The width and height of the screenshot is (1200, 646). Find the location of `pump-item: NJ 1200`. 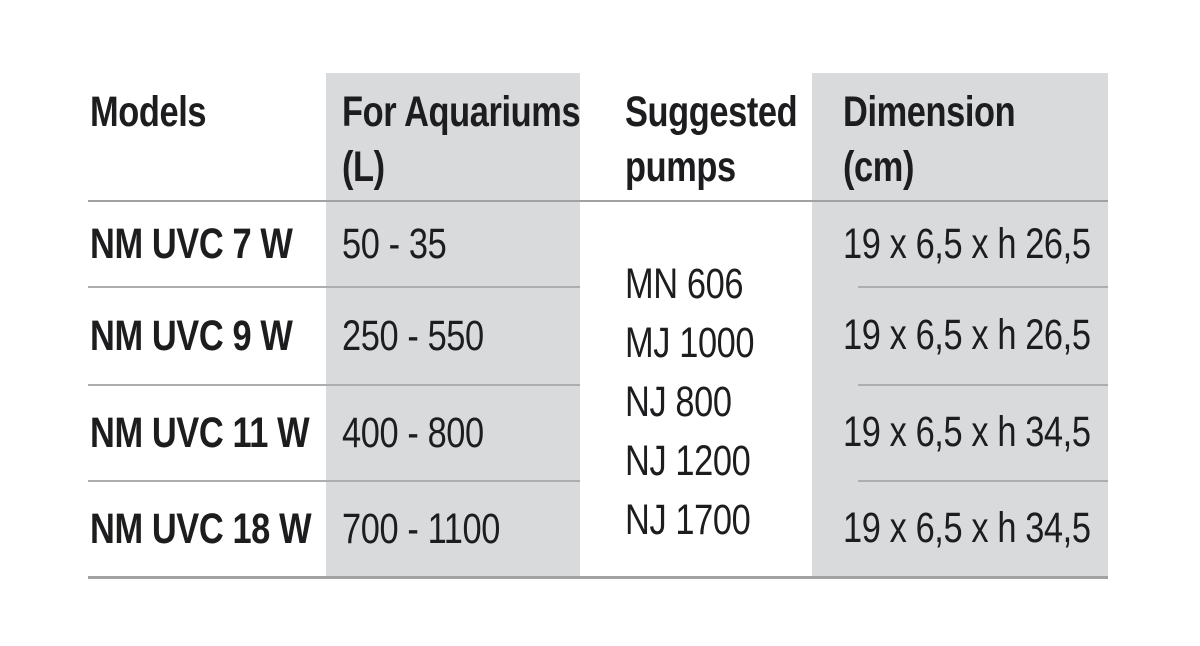

pump-item: NJ 1200 is located at coordinates (688, 460).